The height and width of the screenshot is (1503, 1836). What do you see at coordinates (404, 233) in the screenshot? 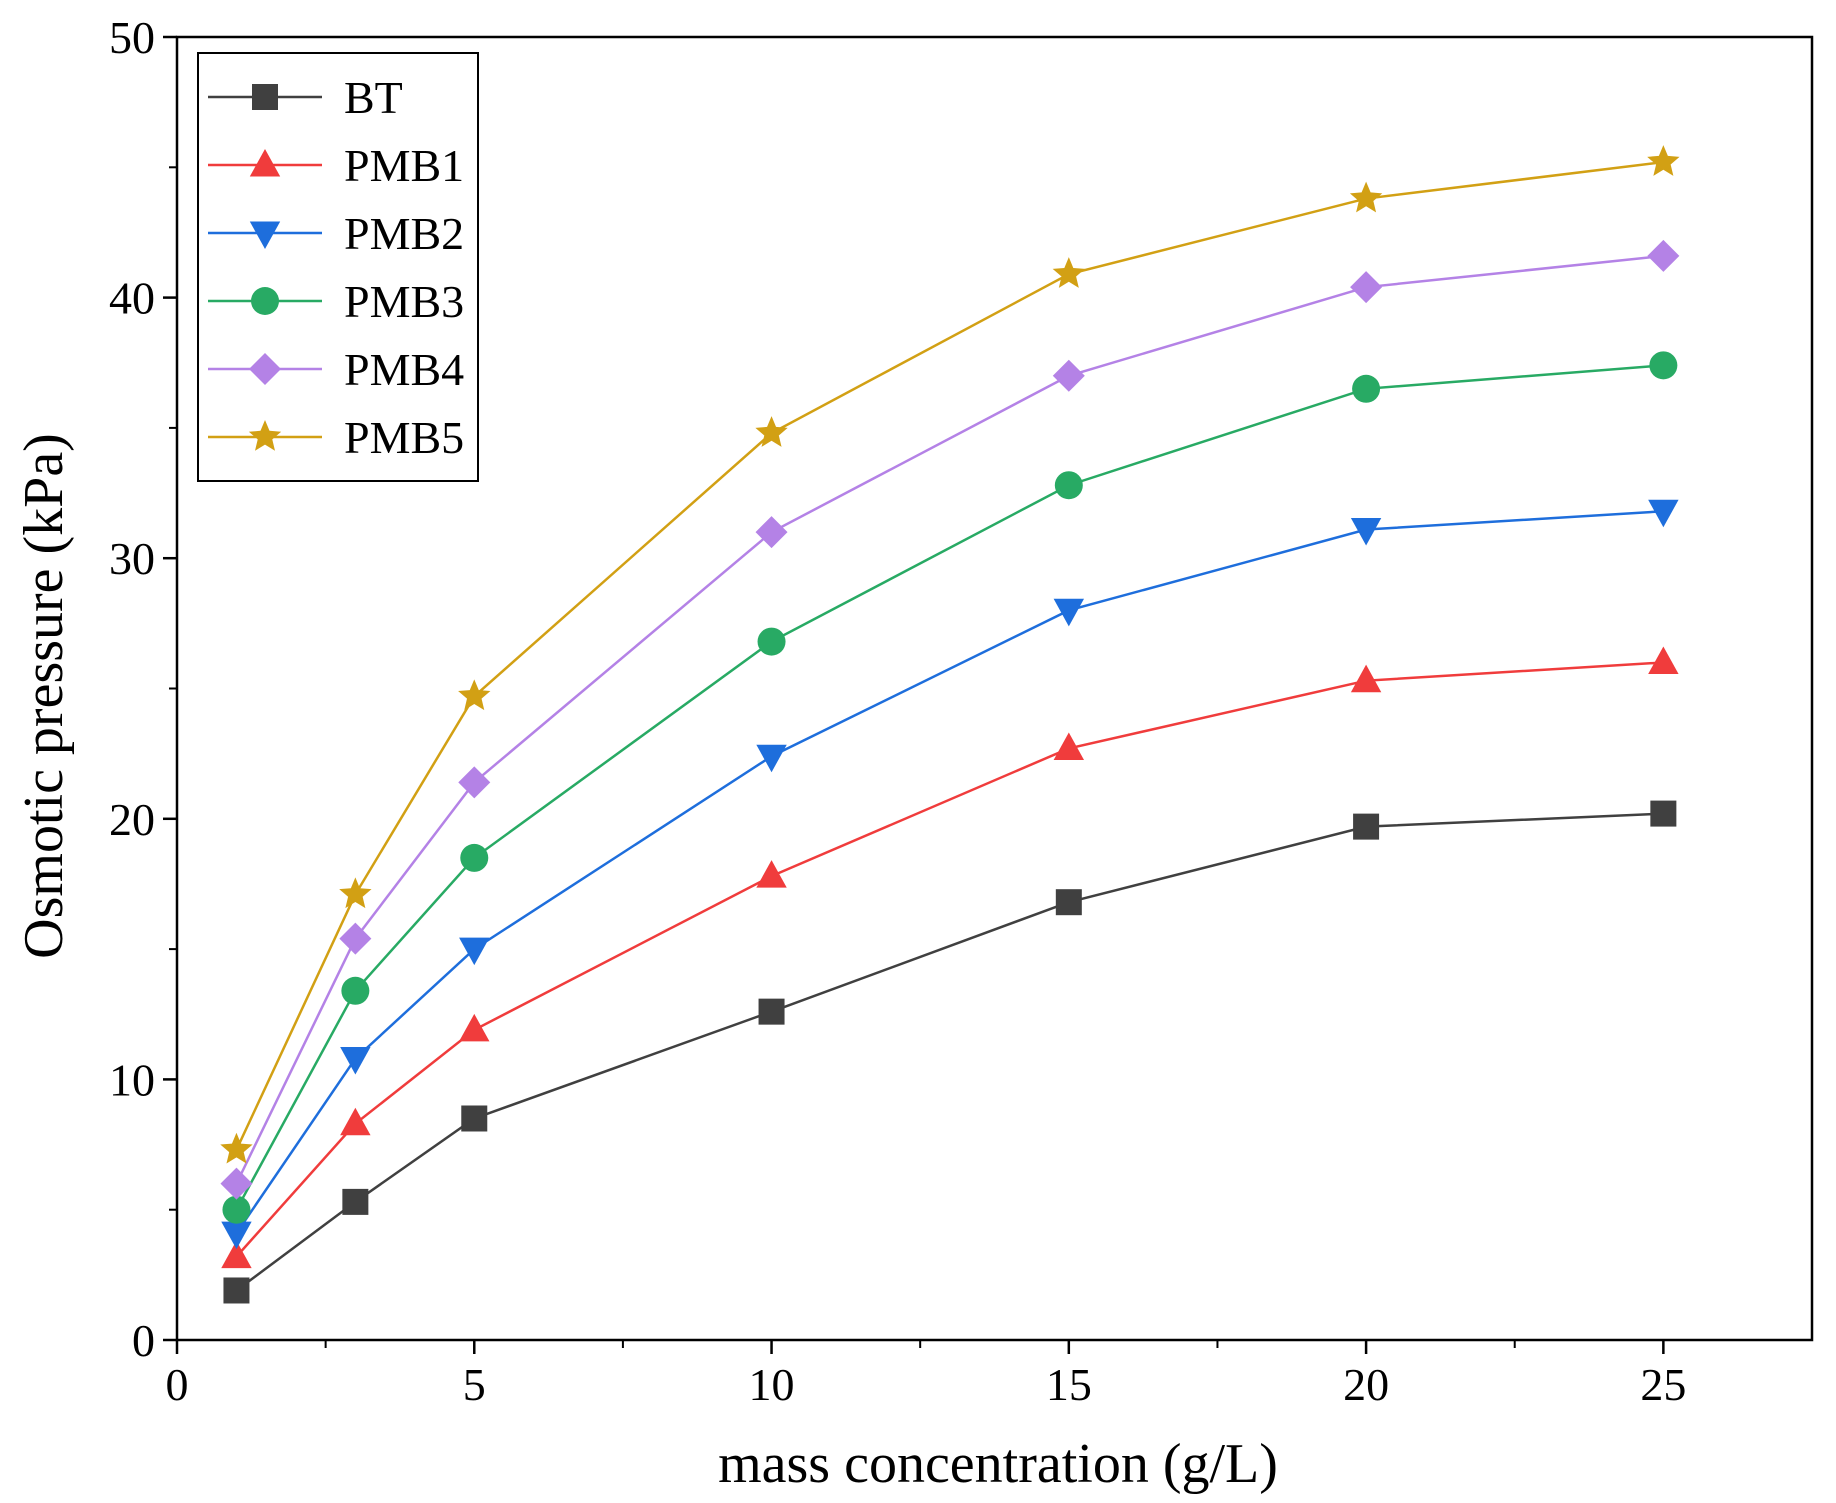
I see `legend-label: PMB2` at bounding box center [404, 233].